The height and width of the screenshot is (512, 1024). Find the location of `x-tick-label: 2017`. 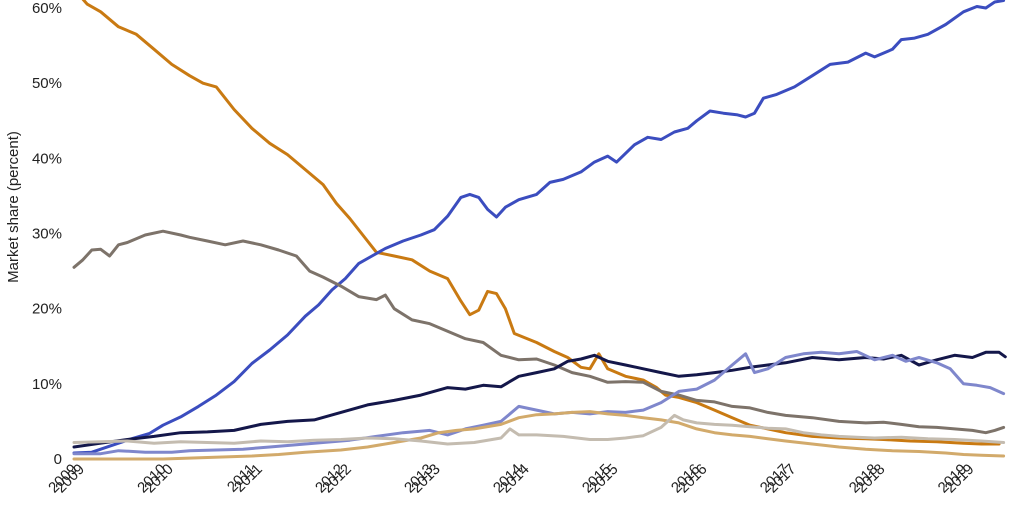

x-tick-label: 2017 is located at coordinates (782, 479).